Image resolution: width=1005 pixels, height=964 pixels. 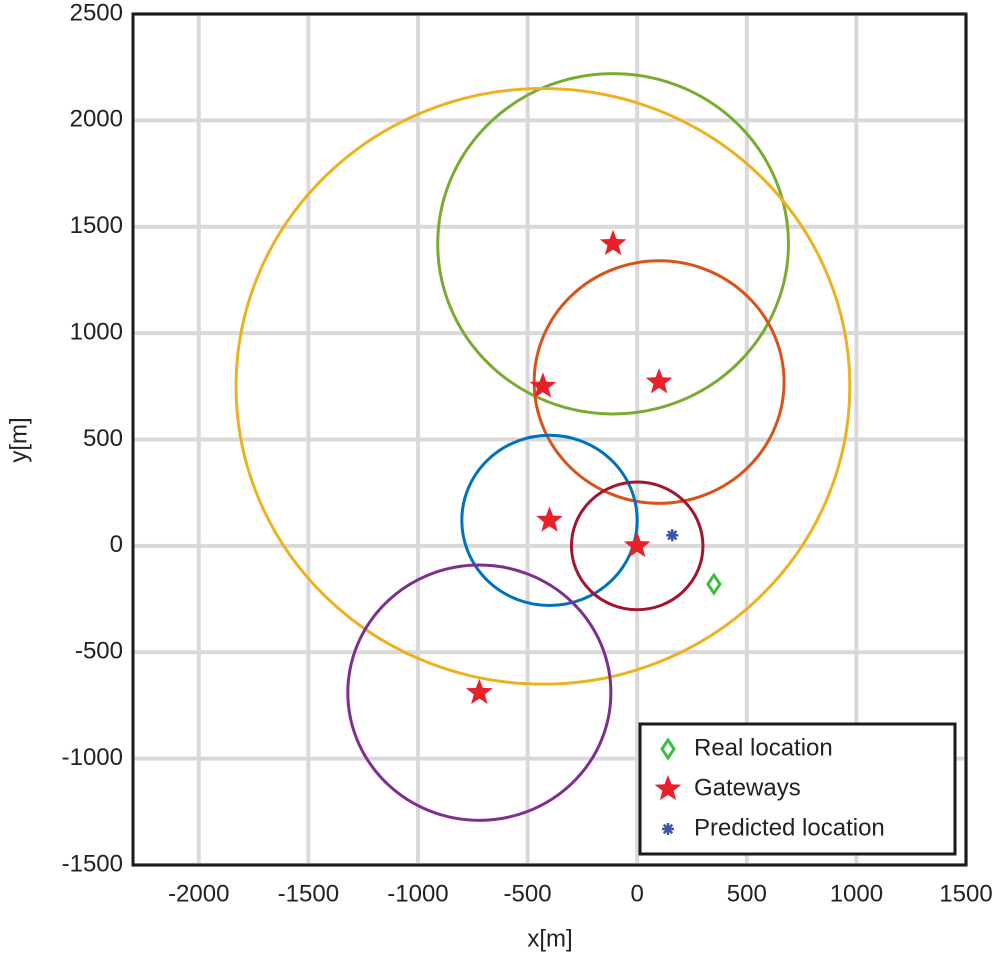 What do you see at coordinates (96, 225) in the screenshot?
I see `y-tick-label: 1500` at bounding box center [96, 225].